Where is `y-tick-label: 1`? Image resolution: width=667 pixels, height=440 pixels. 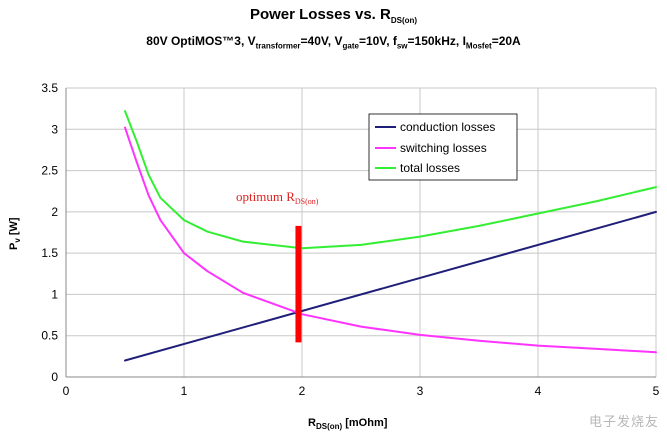 y-tick-label: 1 is located at coordinates (54, 294).